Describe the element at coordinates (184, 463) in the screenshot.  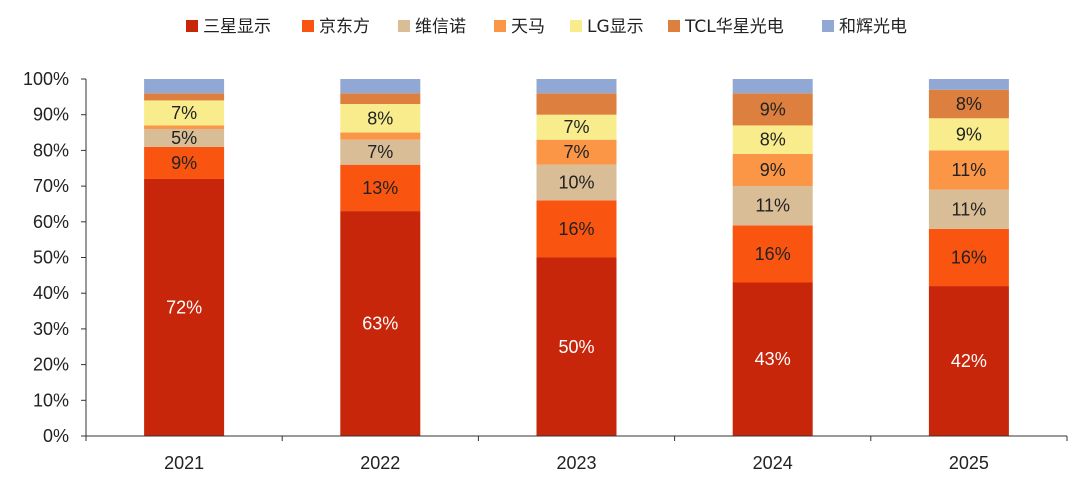
I see `x-tick-label: 2021` at that location.